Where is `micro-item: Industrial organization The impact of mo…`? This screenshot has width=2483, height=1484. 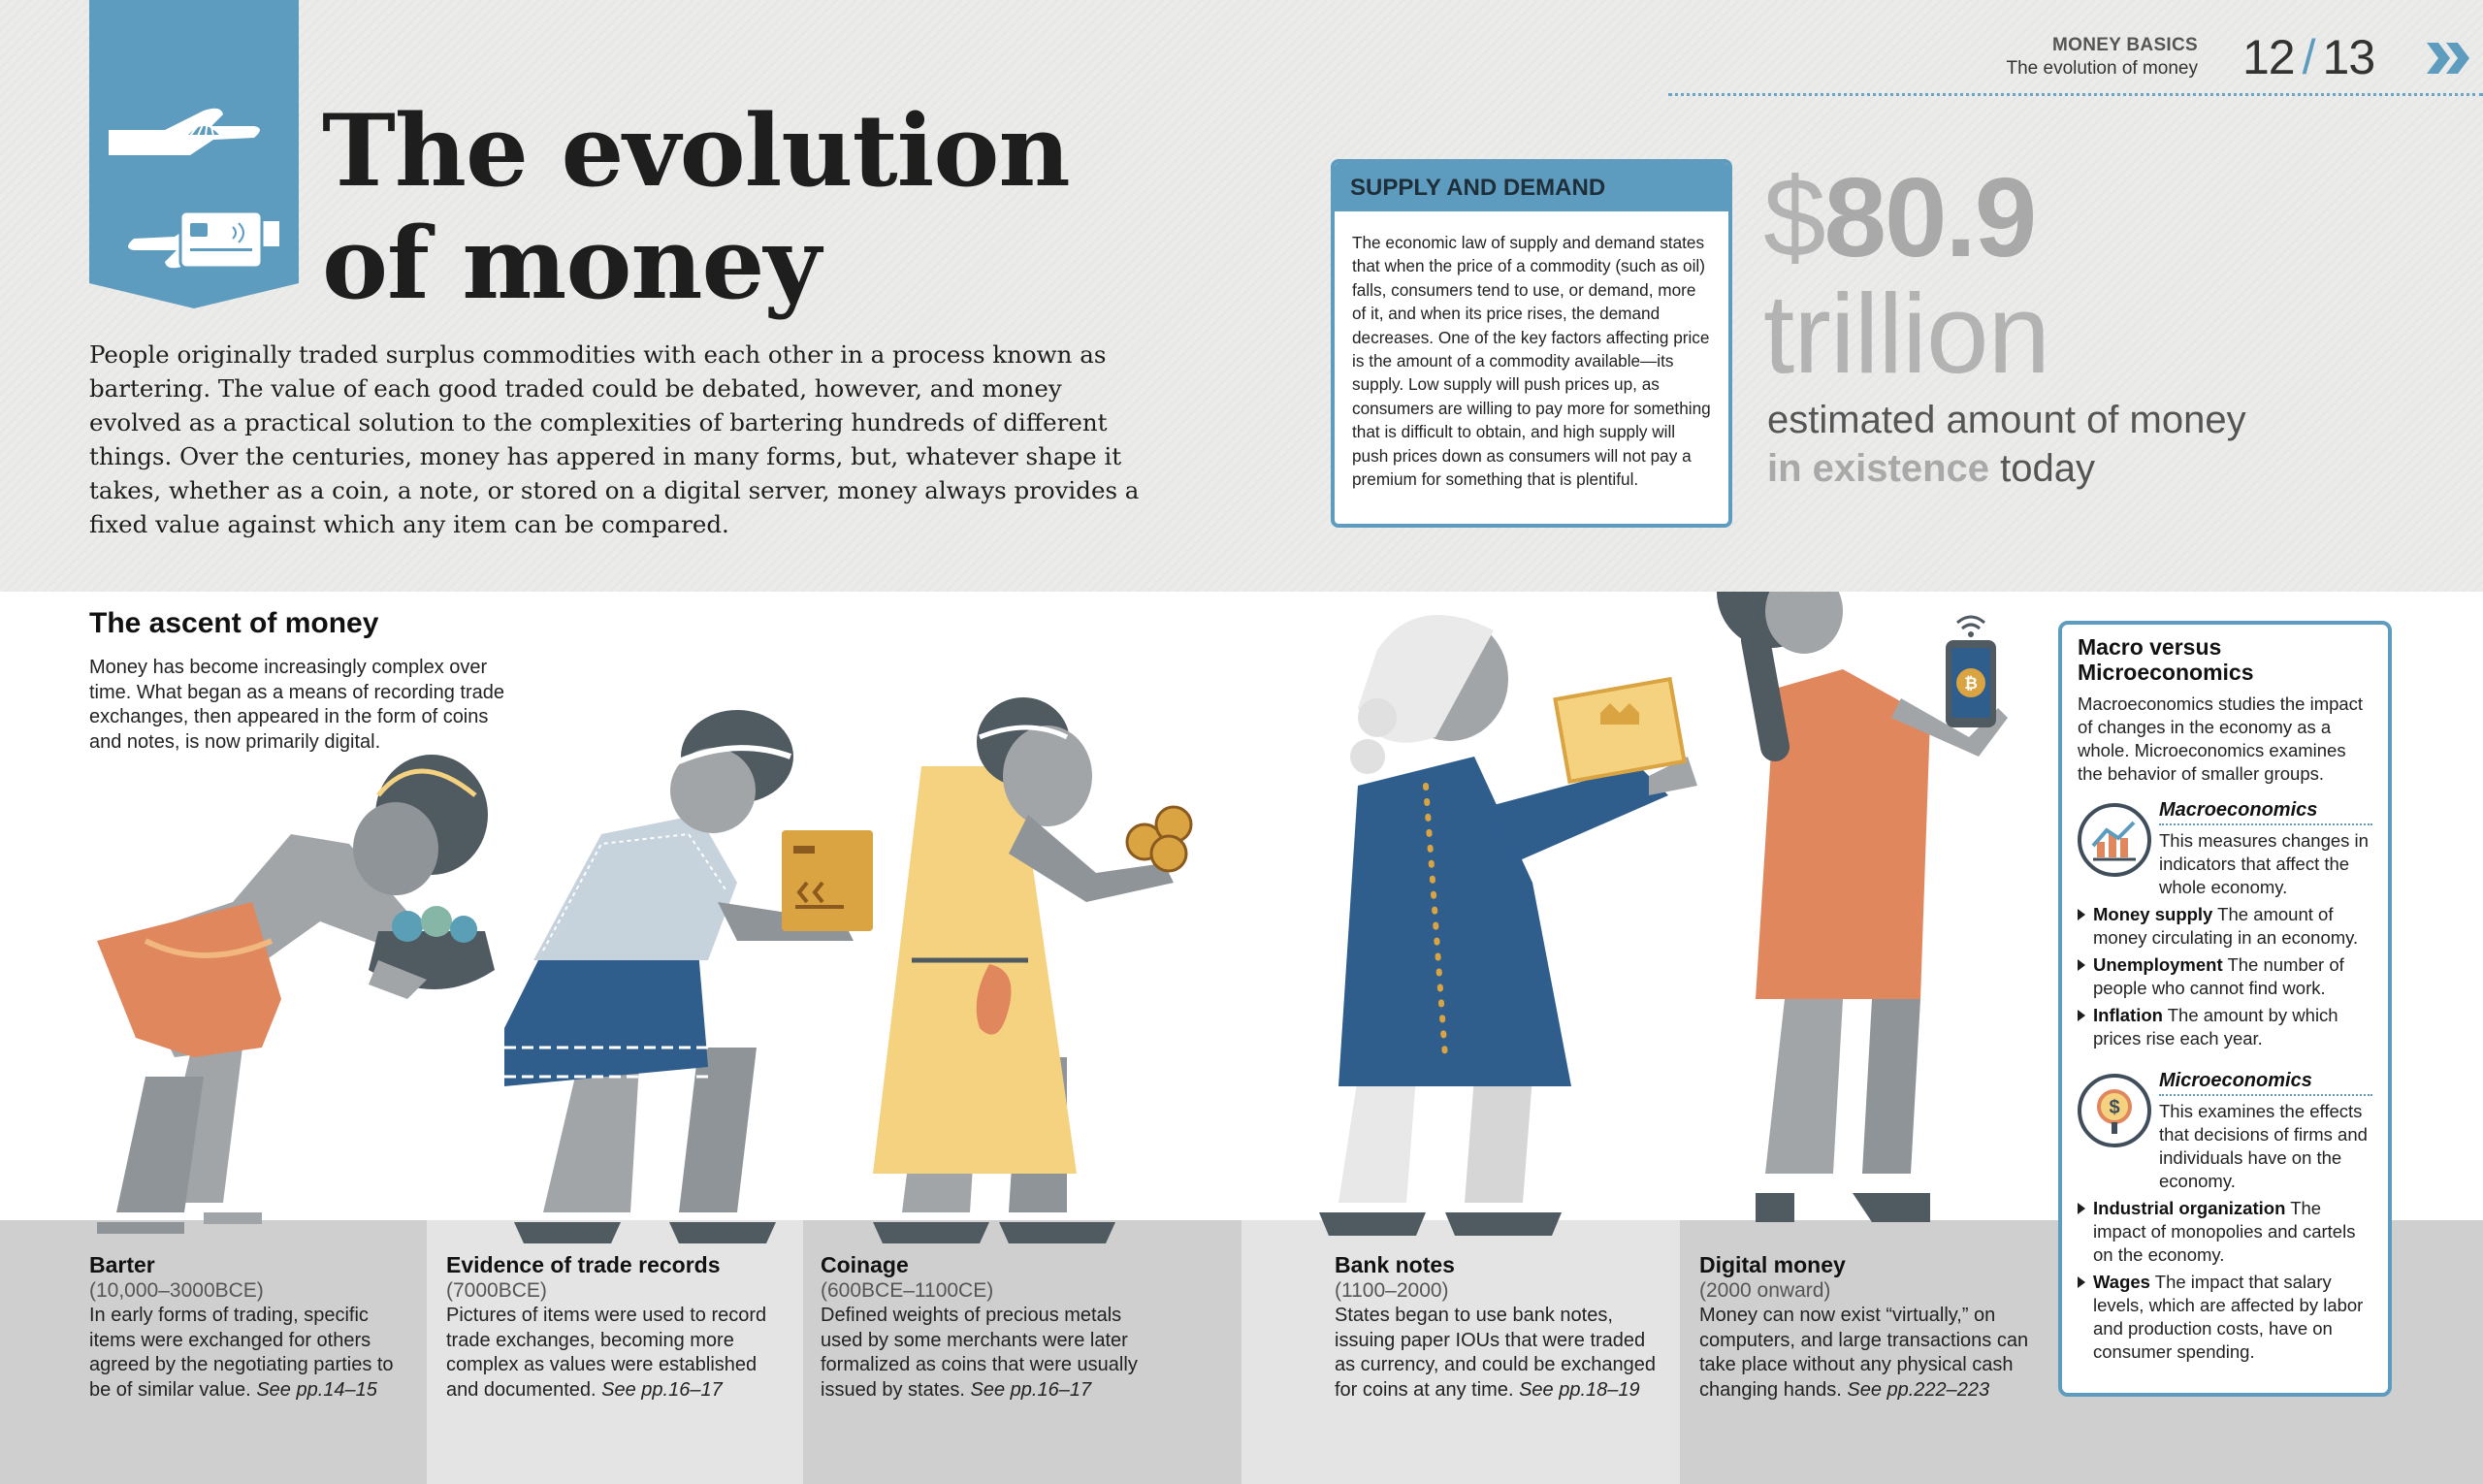 micro-item: Industrial organization The impact of mo… is located at coordinates (2225, 1232).